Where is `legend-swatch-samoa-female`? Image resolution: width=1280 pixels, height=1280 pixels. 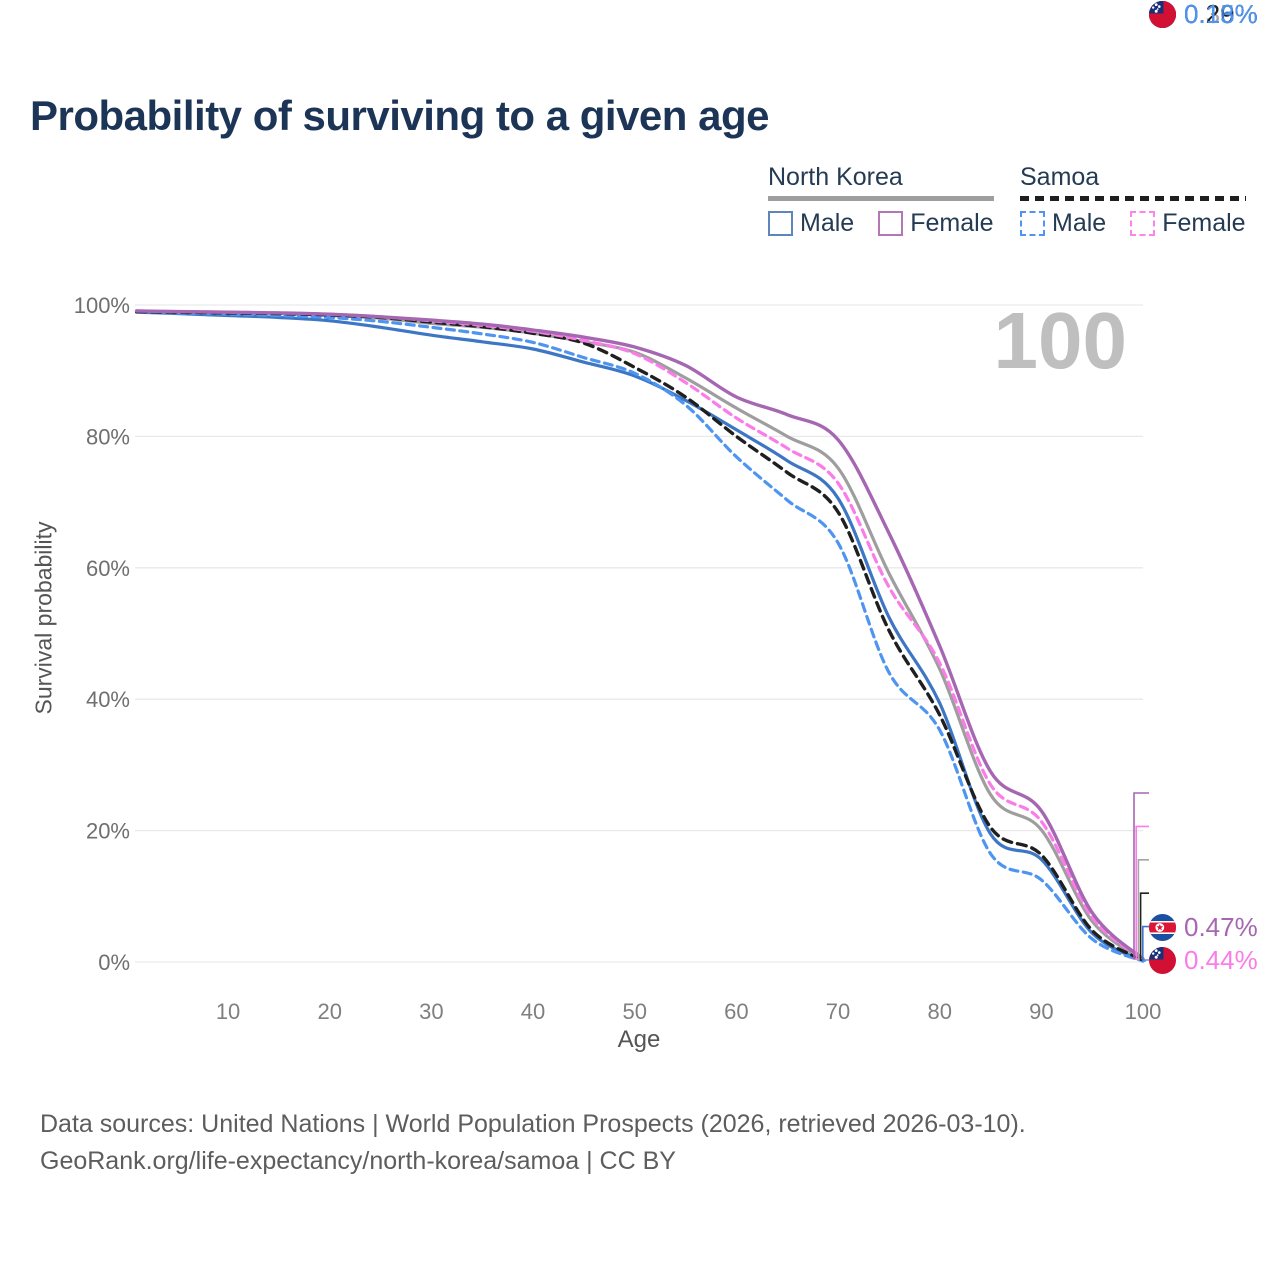
legend-swatch-samoa-female is located at coordinates (1143, 223).